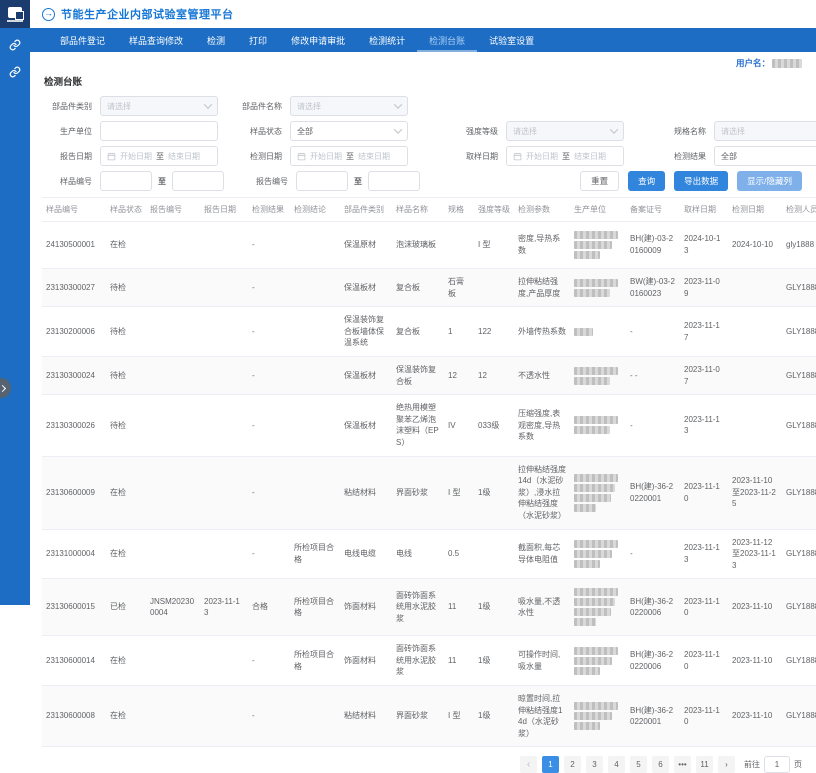 The height and width of the screenshot is (773, 816). Describe the element at coordinates (777, 764) in the screenshot. I see `goto-page-input` at that location.